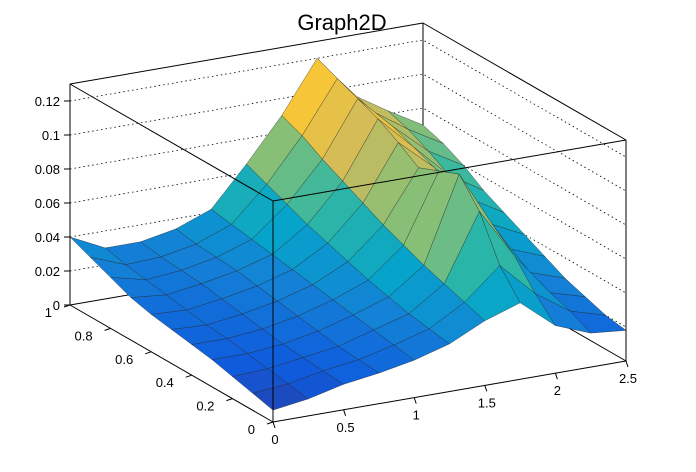 The image size is (696, 472). What do you see at coordinates (628, 378) in the screenshot?
I see `x-tick-label: 2.5` at bounding box center [628, 378].